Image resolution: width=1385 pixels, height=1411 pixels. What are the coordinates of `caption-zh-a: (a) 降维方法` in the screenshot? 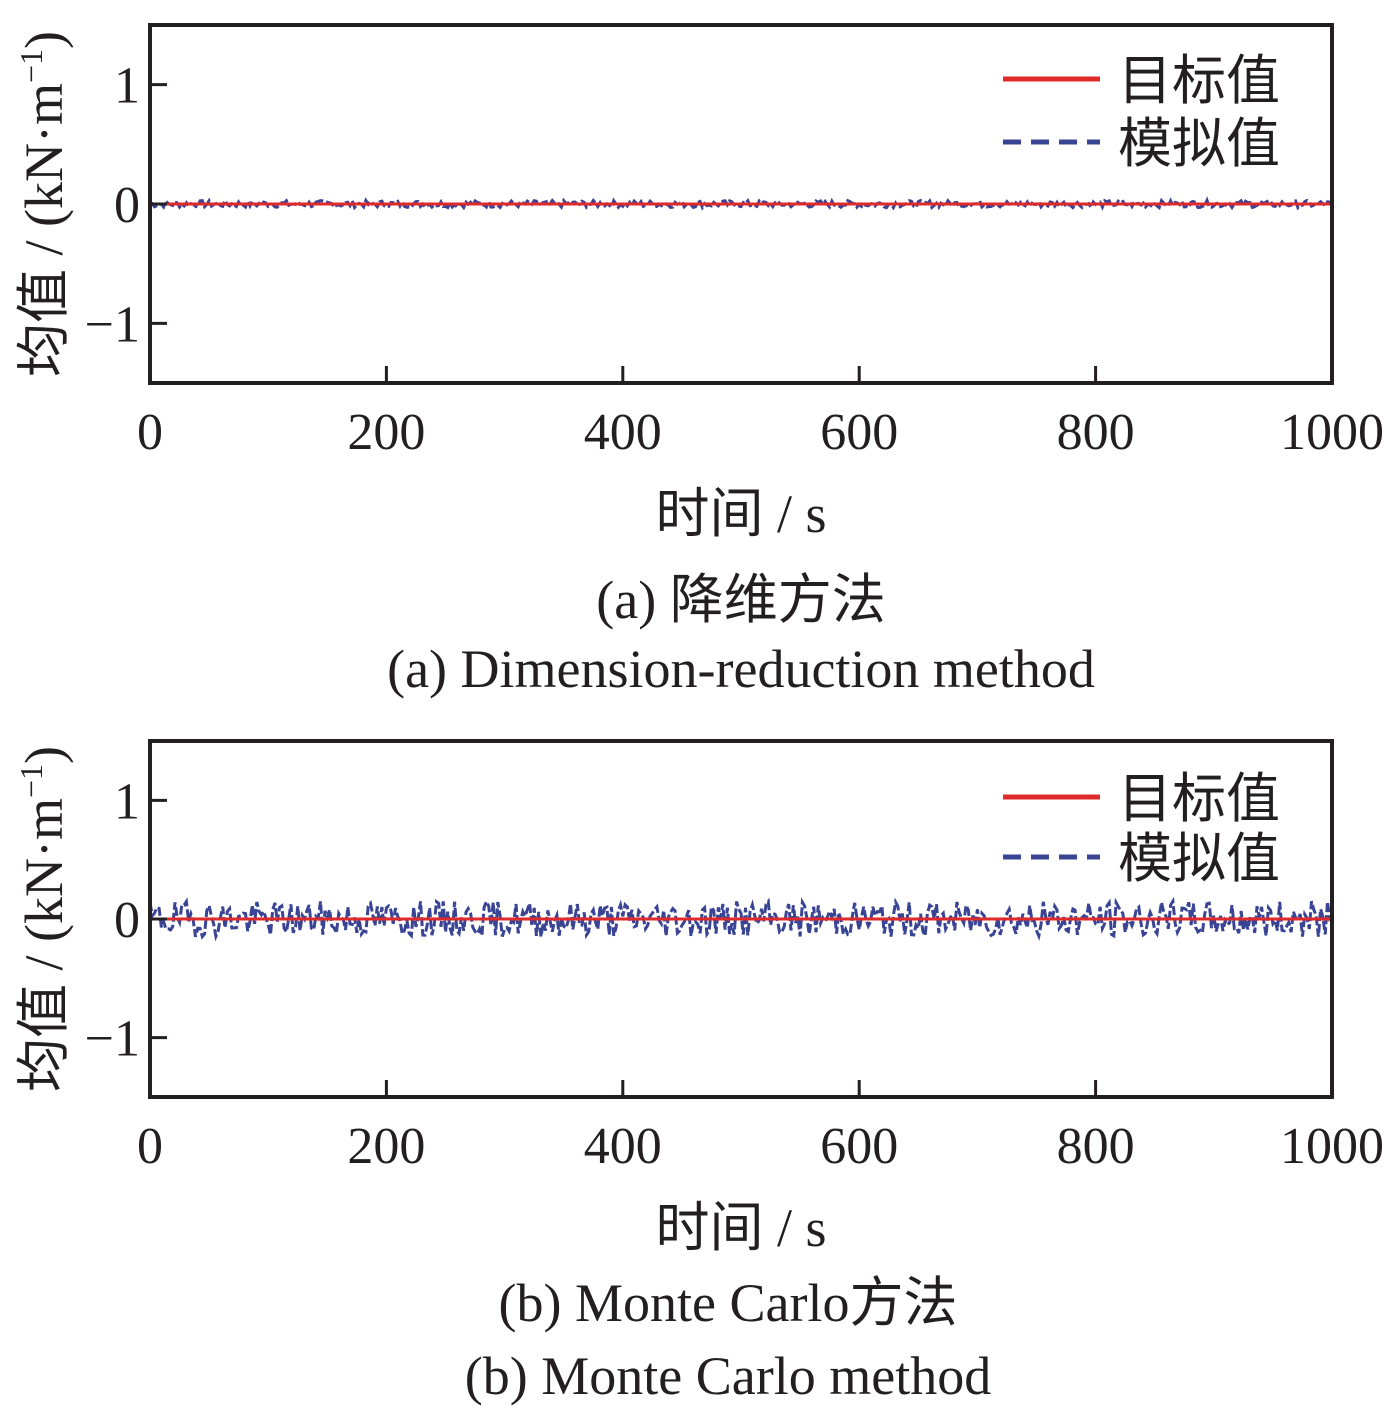 It's located at (740, 600).